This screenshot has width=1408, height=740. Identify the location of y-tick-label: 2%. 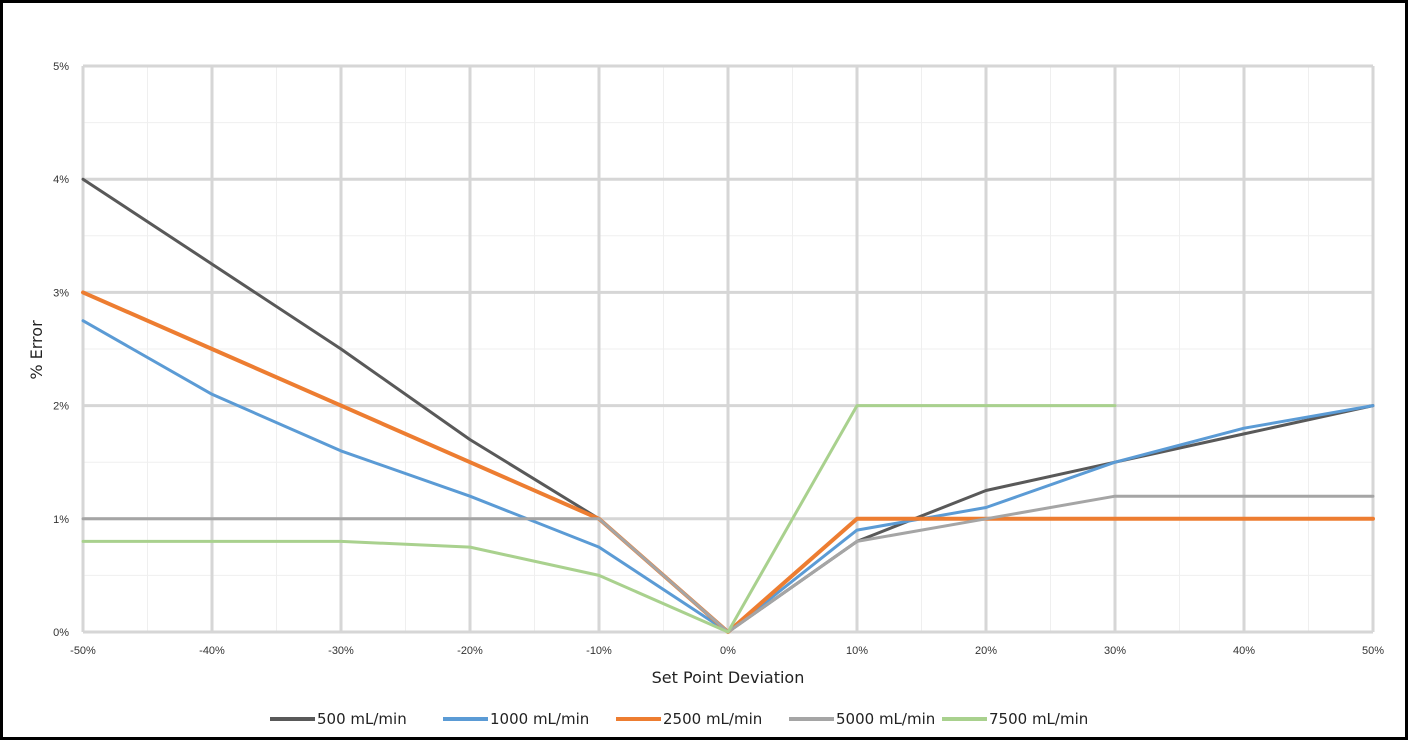
(61, 407).